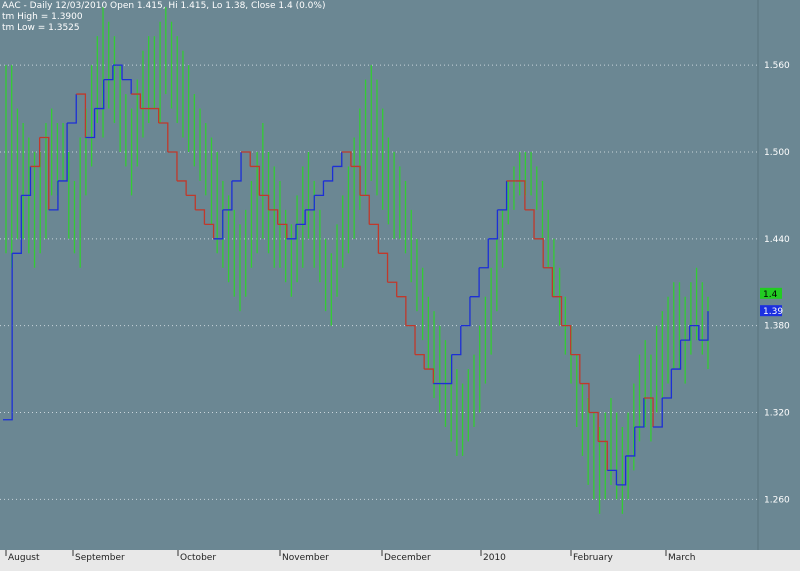 The width and height of the screenshot is (800, 571). What do you see at coordinates (100, 558) in the screenshot?
I see `x-tick-label: September` at bounding box center [100, 558].